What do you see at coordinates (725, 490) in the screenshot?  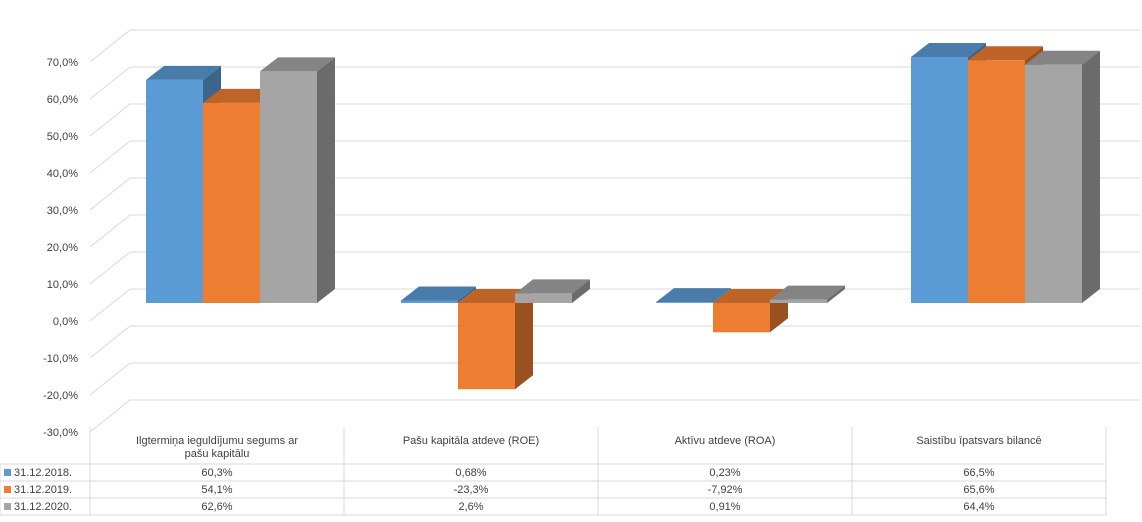 I see `data-label: -7,92%` at bounding box center [725, 490].